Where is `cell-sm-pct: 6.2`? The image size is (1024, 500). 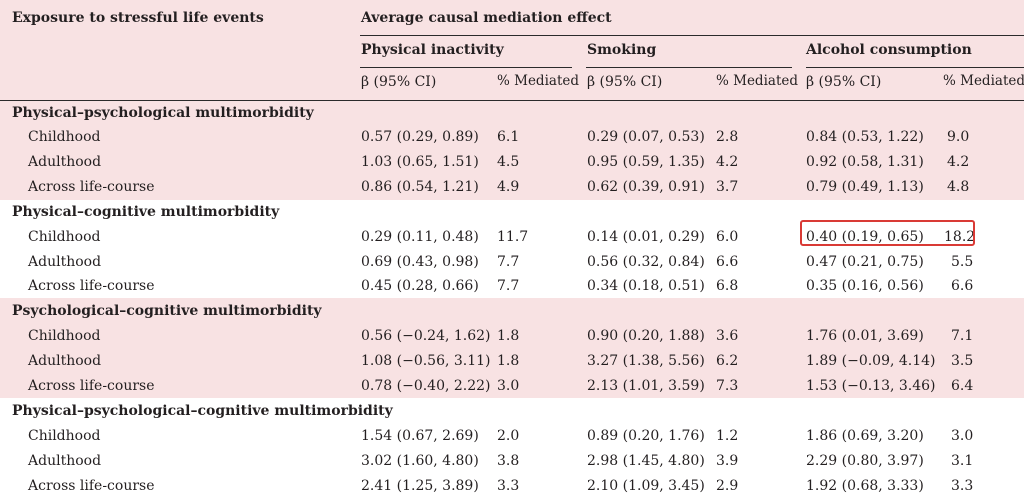
cell-sm-pct: 6.2 is located at coordinates (727, 361).